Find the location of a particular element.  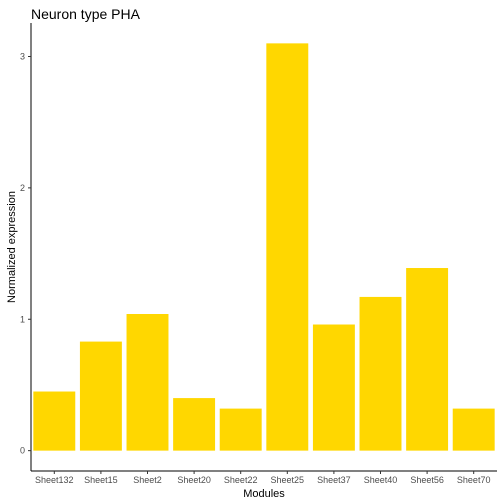

x-tick-label: Sheet56 is located at coordinates (427, 480).